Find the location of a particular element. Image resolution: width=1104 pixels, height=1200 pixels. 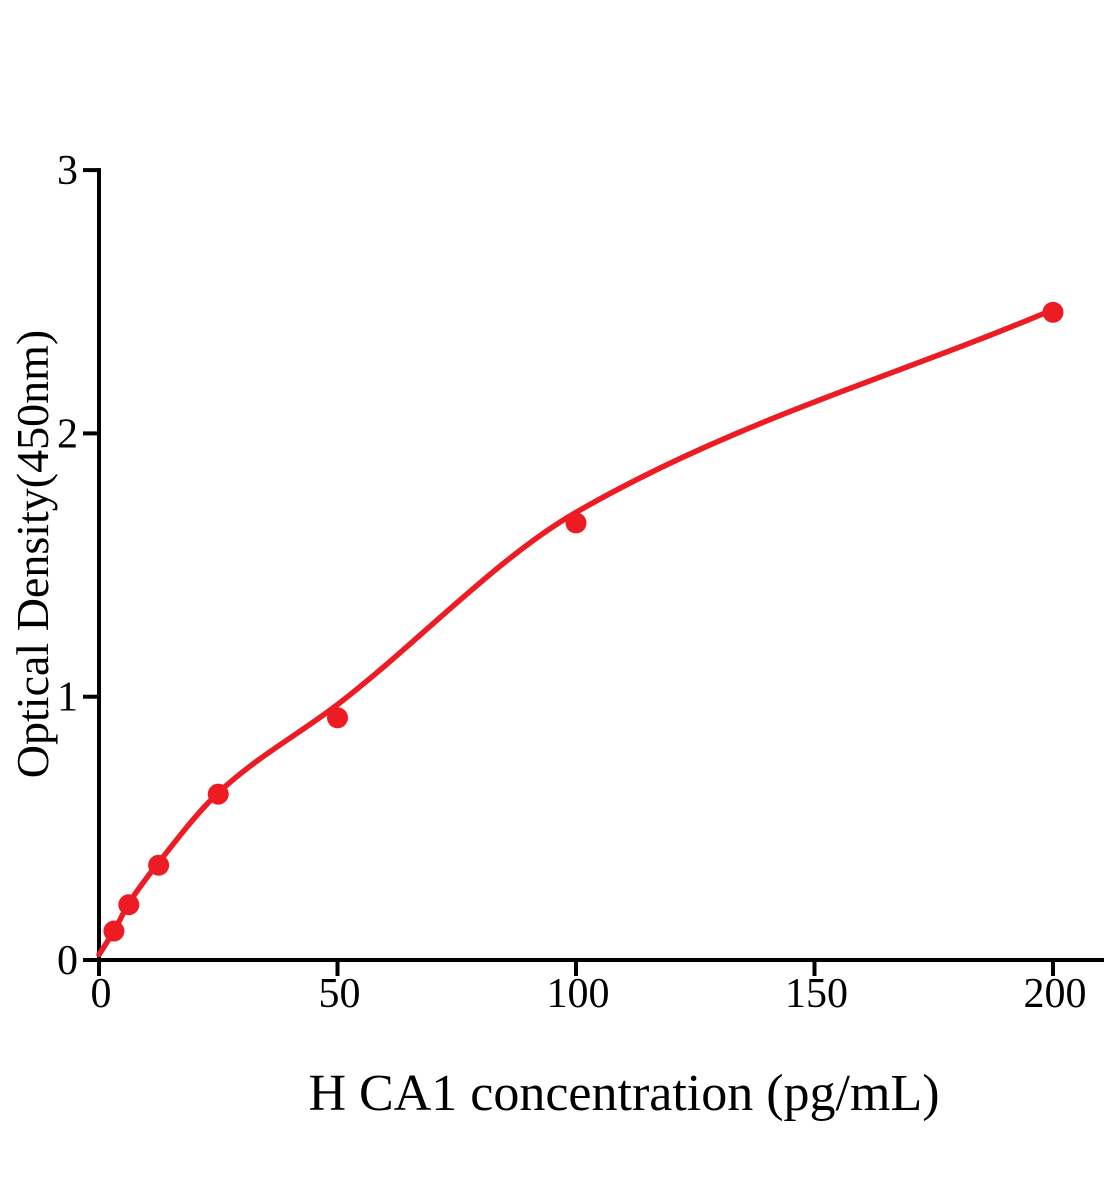

y-axis-ticks: 0 1 2 3 is located at coordinates (78, 566).